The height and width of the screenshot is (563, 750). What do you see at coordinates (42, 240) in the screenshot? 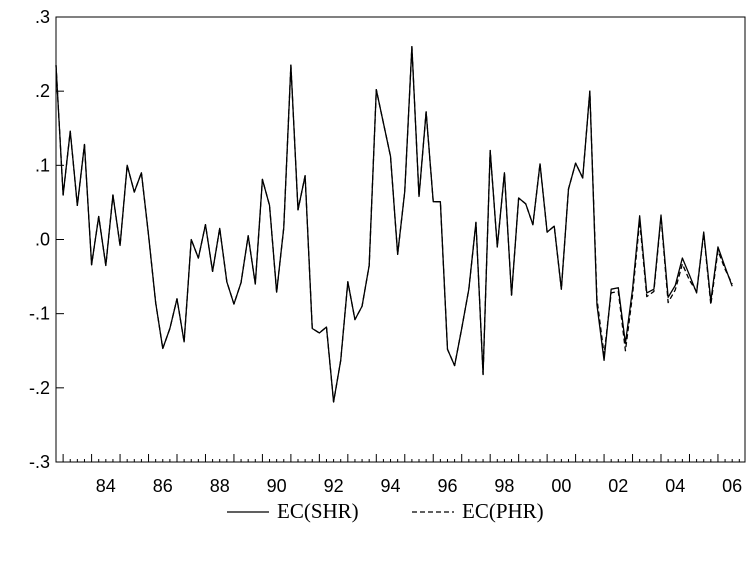
I see `y-tick-label: .0` at bounding box center [42, 240].